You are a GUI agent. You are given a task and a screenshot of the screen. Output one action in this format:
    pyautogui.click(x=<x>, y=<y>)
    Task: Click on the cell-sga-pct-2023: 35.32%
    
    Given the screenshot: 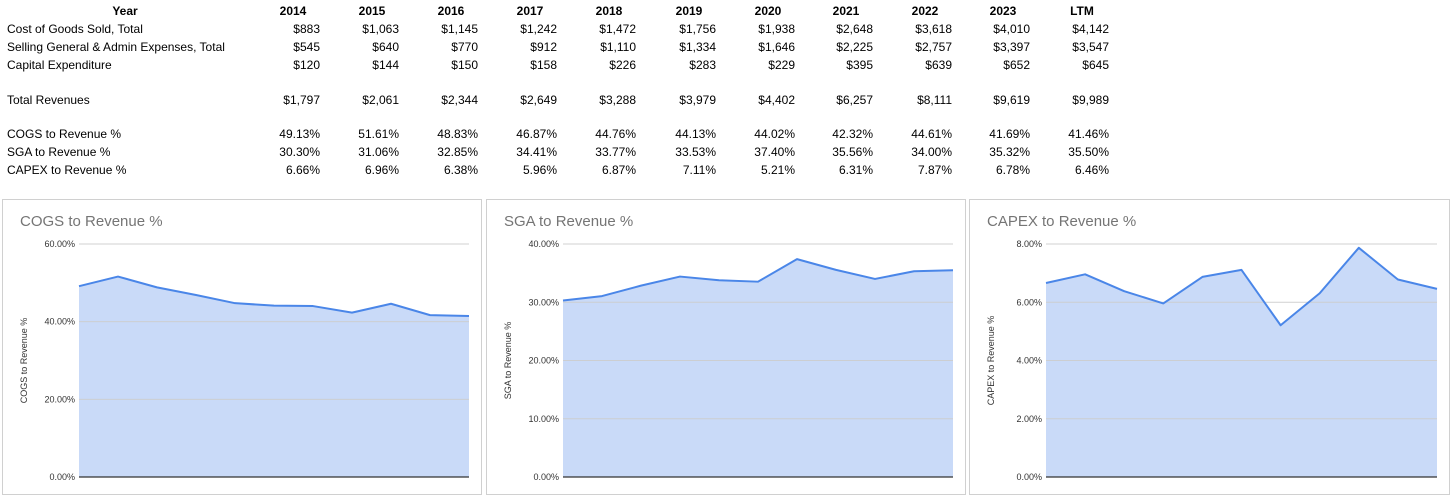 What is the action you would take?
    pyautogui.click(x=1009, y=152)
    